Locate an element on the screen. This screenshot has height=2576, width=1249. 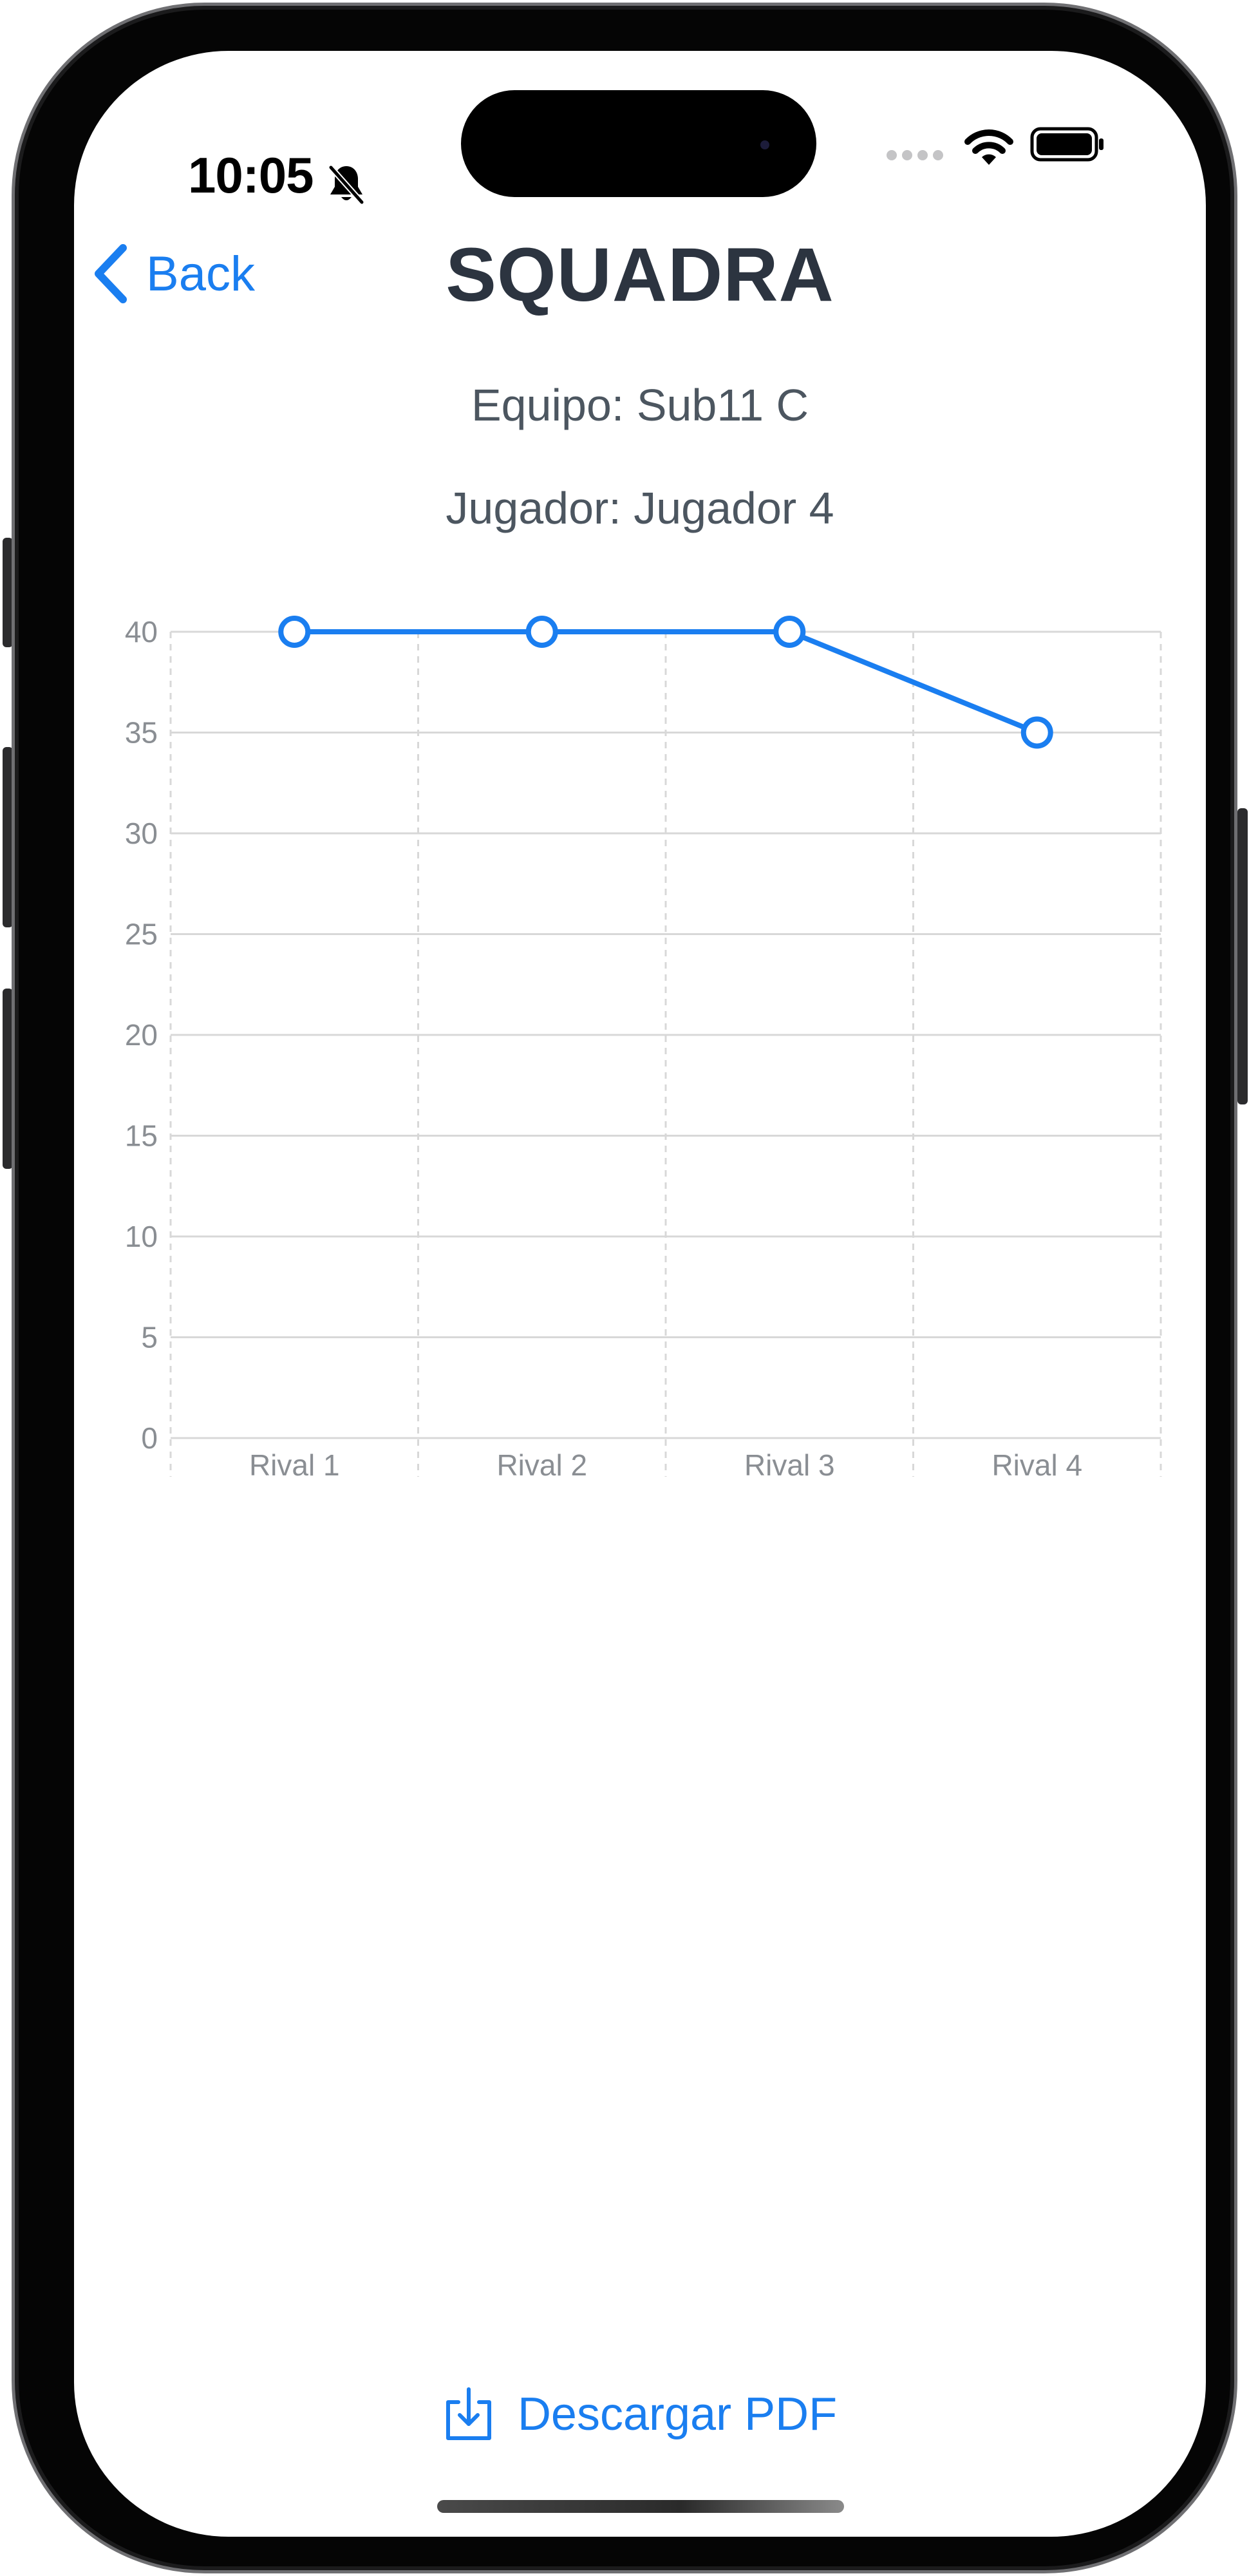
volume-up-button is located at coordinates (8, 837).